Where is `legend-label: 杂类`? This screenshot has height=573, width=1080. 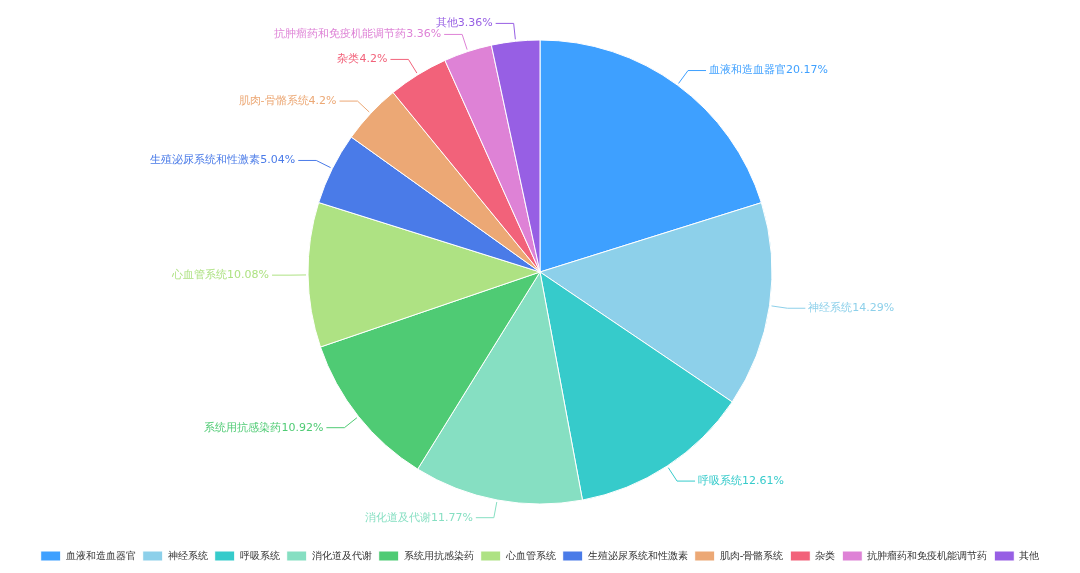 legend-label: 杂类 is located at coordinates (825, 555).